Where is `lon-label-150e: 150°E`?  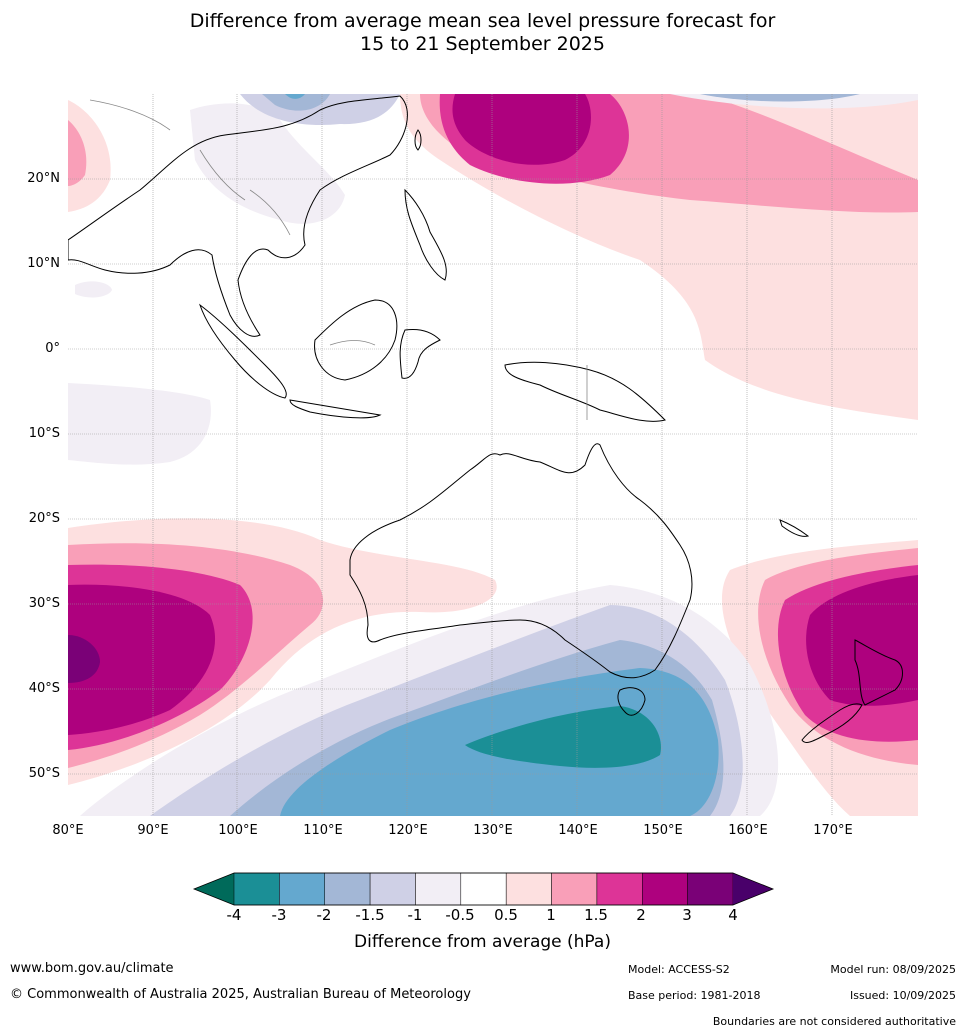
lon-label-150e: 150°E is located at coordinates (663, 830).